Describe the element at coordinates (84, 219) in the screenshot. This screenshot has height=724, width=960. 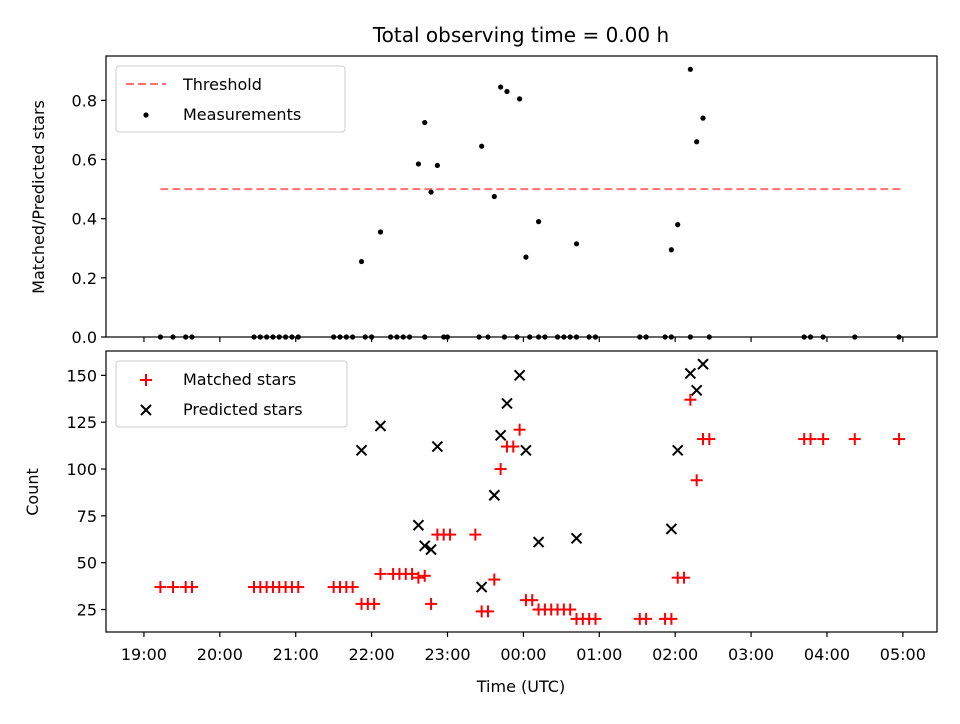
I see `ratio-y-tick-label: 0.4` at that location.